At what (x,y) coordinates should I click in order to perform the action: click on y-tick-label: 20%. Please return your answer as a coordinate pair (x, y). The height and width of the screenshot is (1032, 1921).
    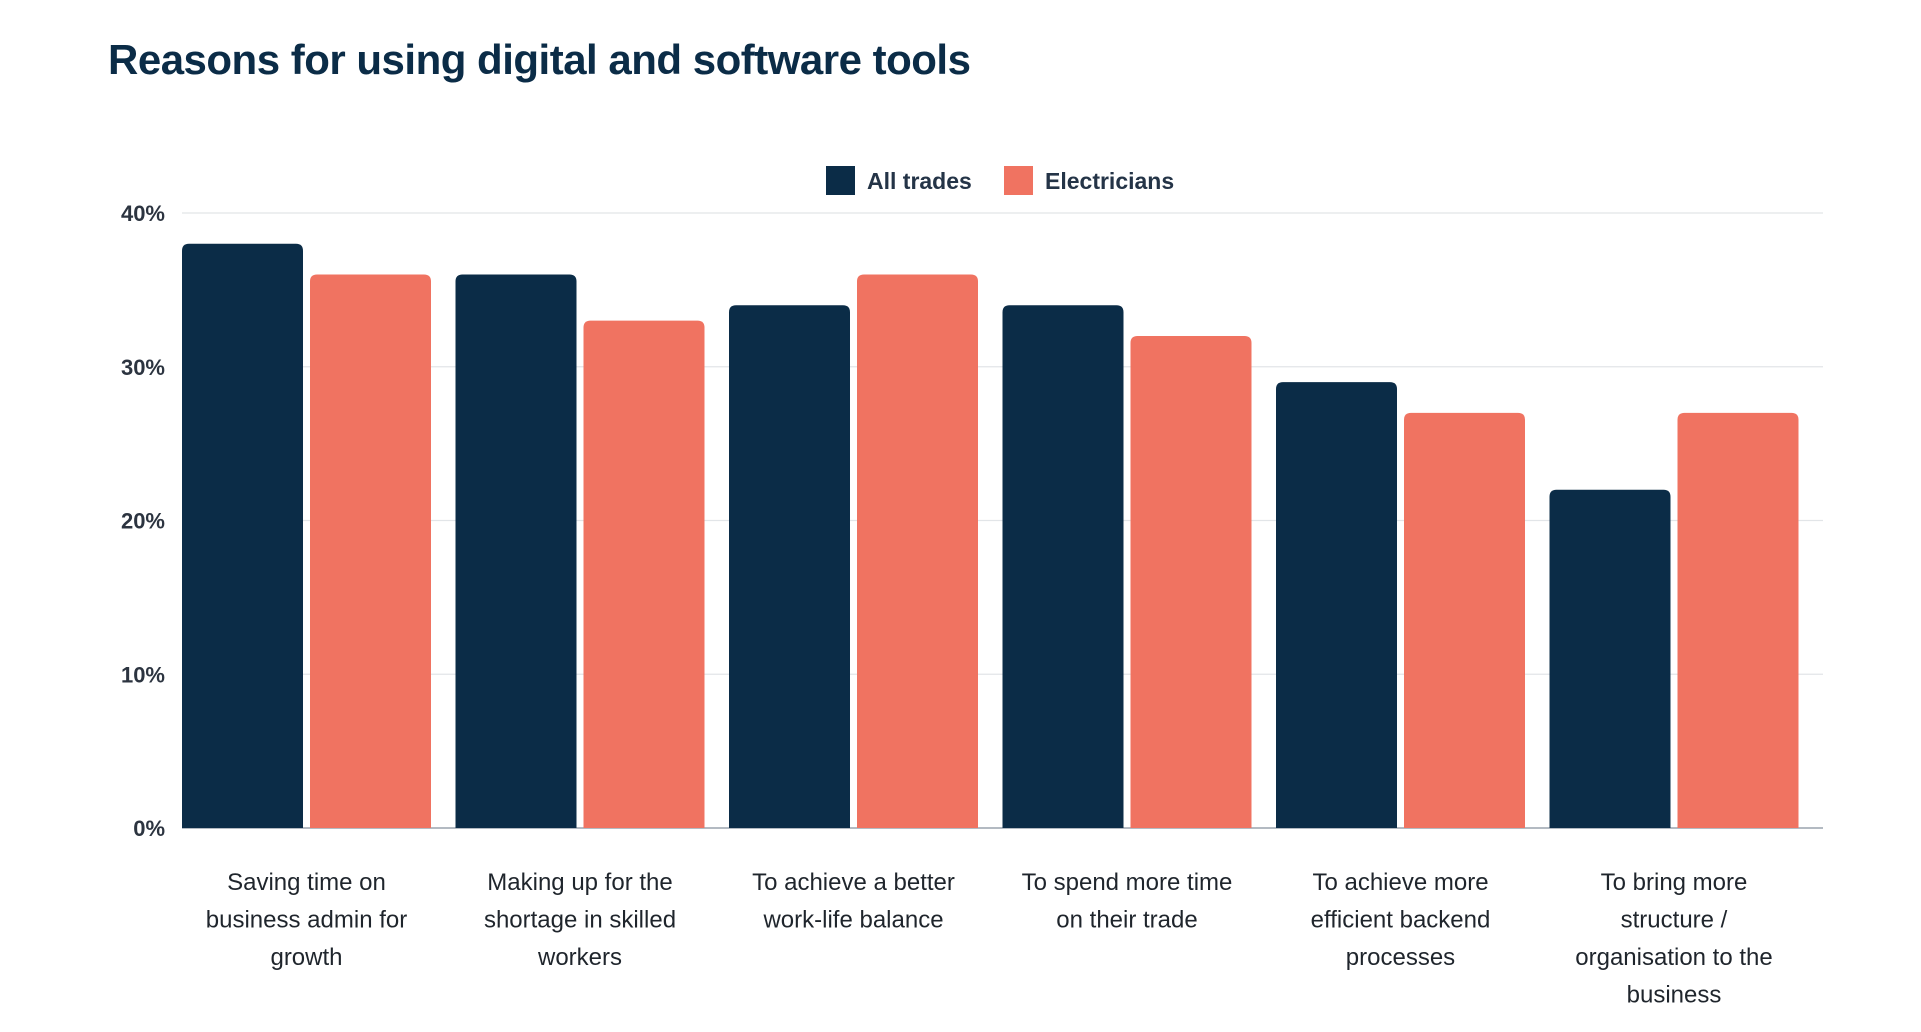
    Looking at the image, I should click on (143, 521).